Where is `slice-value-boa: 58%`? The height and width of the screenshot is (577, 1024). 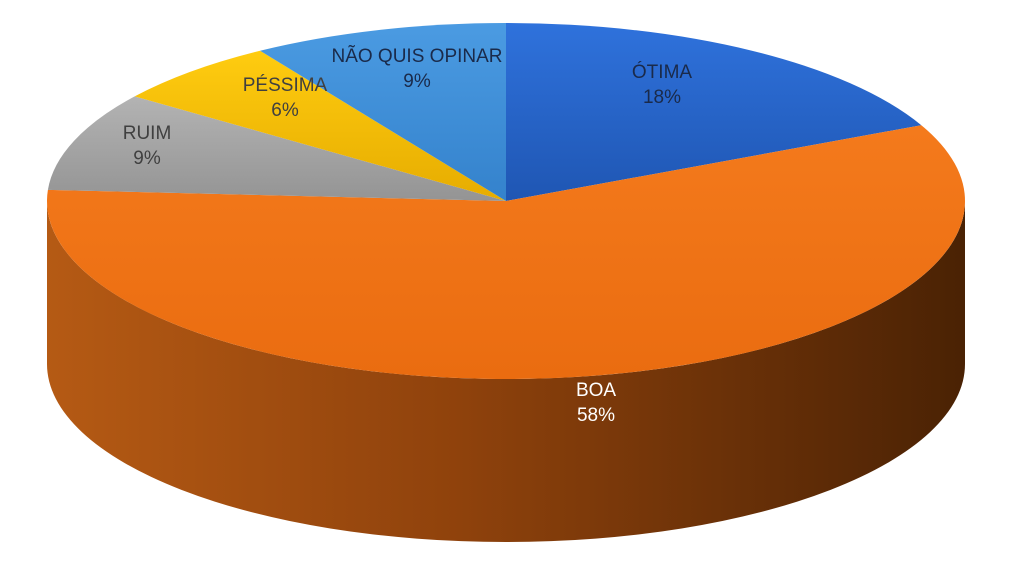
slice-value-boa: 58% is located at coordinates (596, 415).